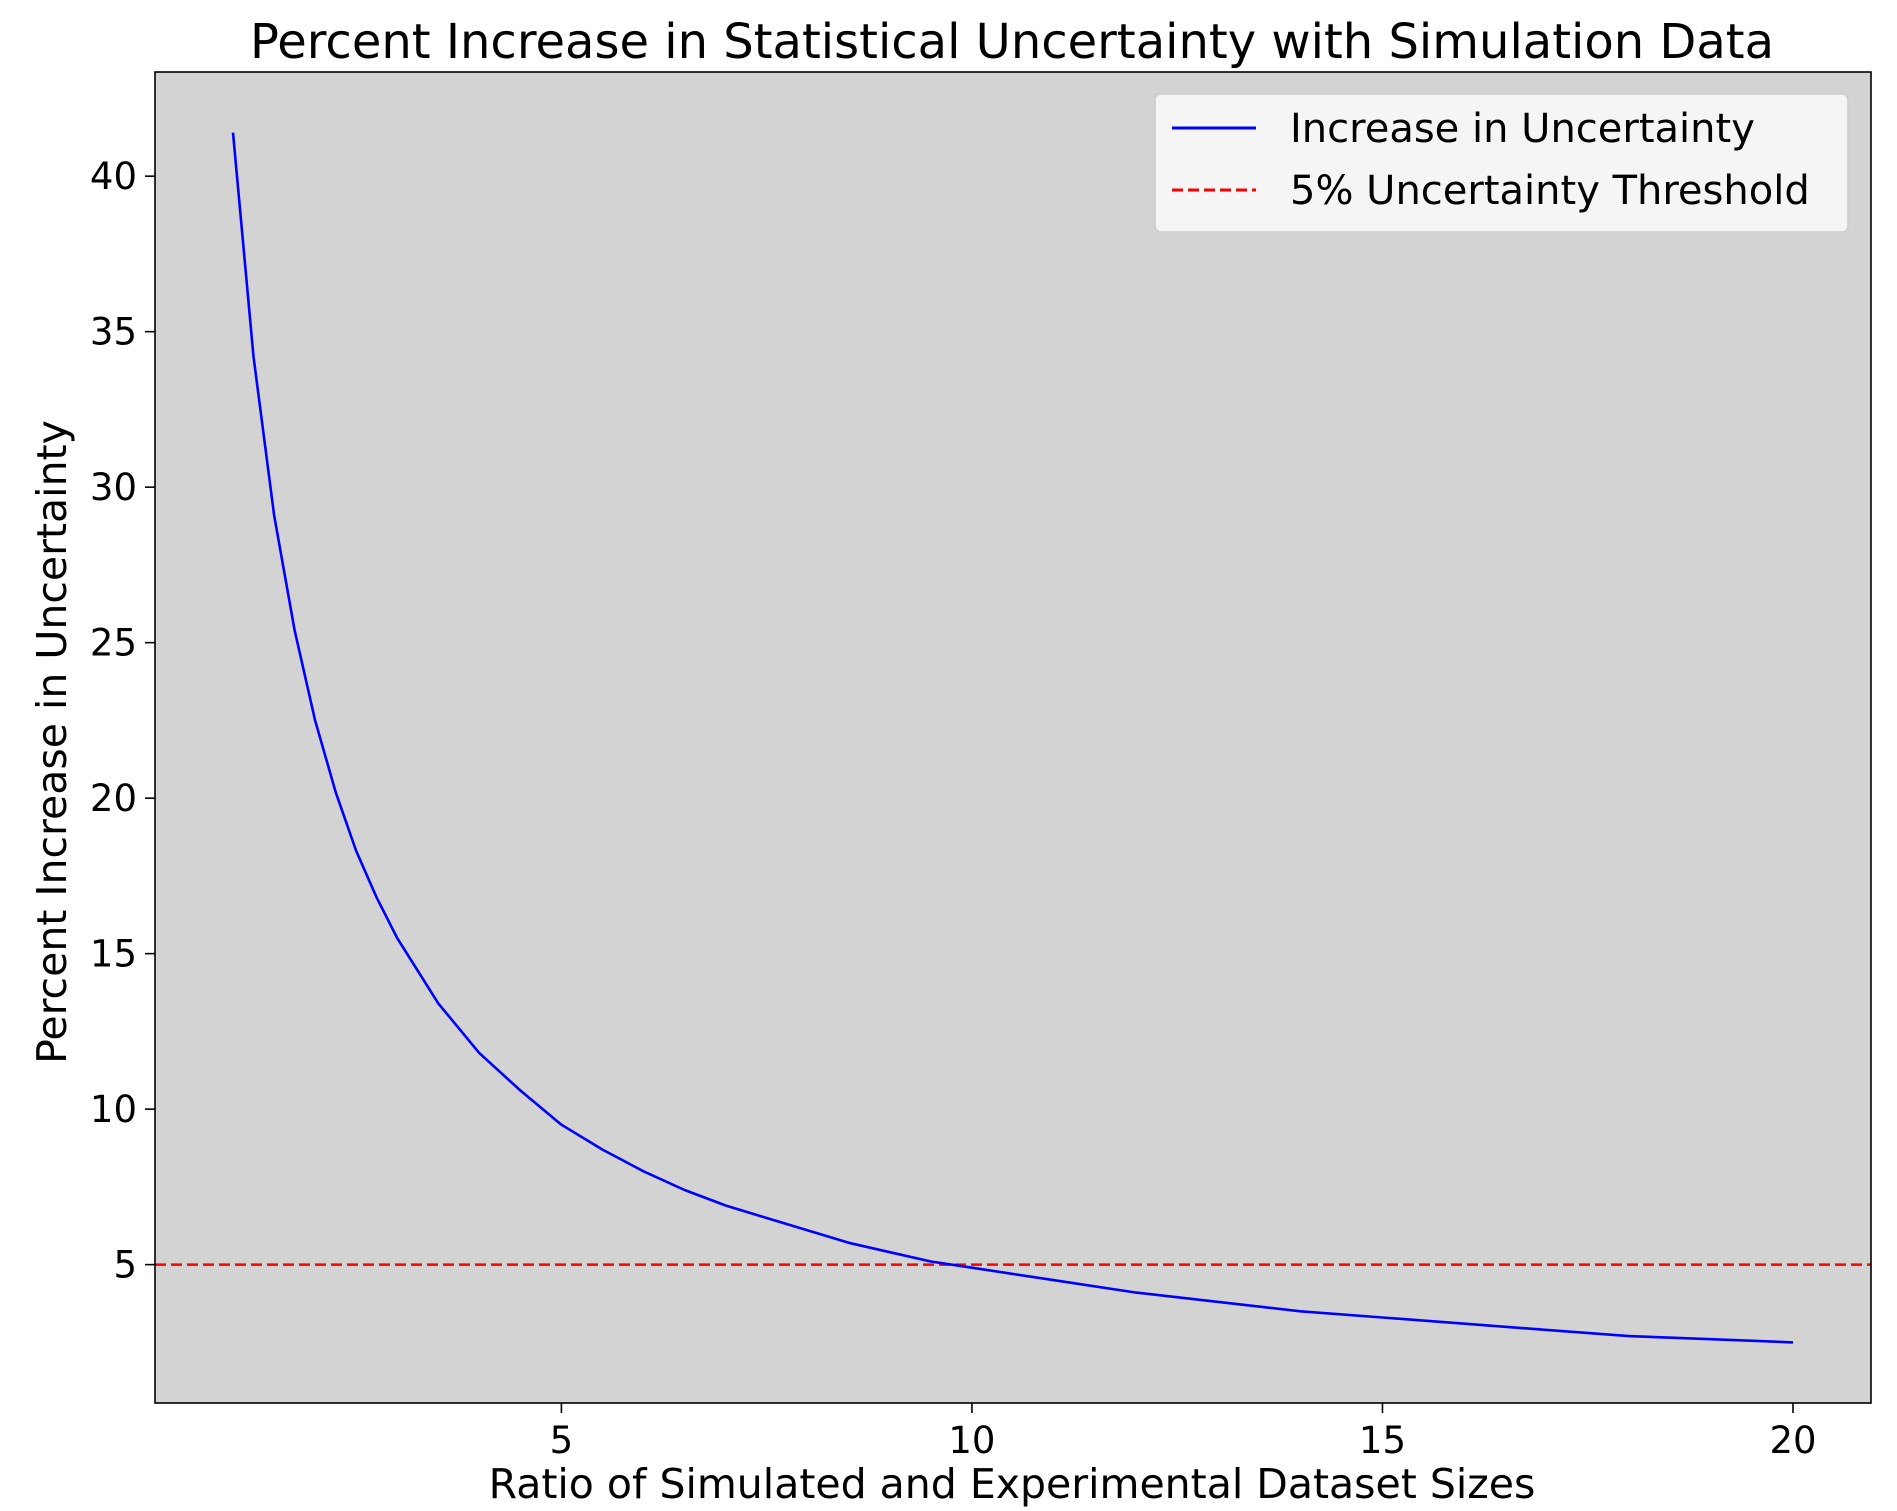 Image resolution: width=1897 pixels, height=1511 pixels. I want to click on y-tick-label: 10, so click(113, 1109).